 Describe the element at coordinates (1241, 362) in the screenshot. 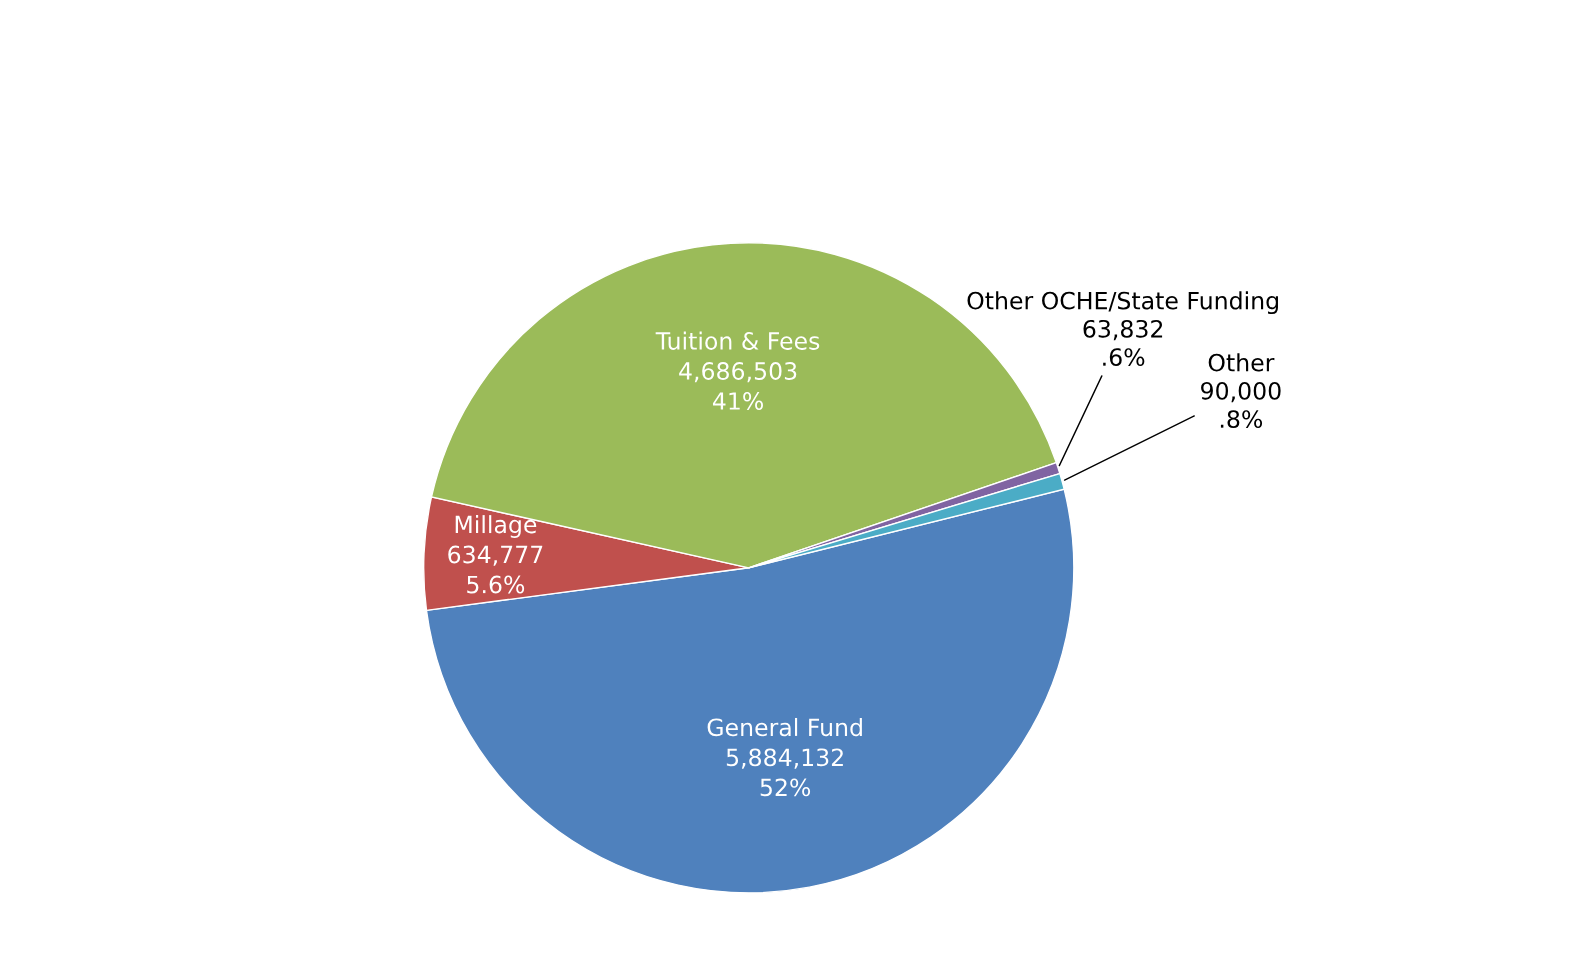

I see `slice-label: Other` at that location.